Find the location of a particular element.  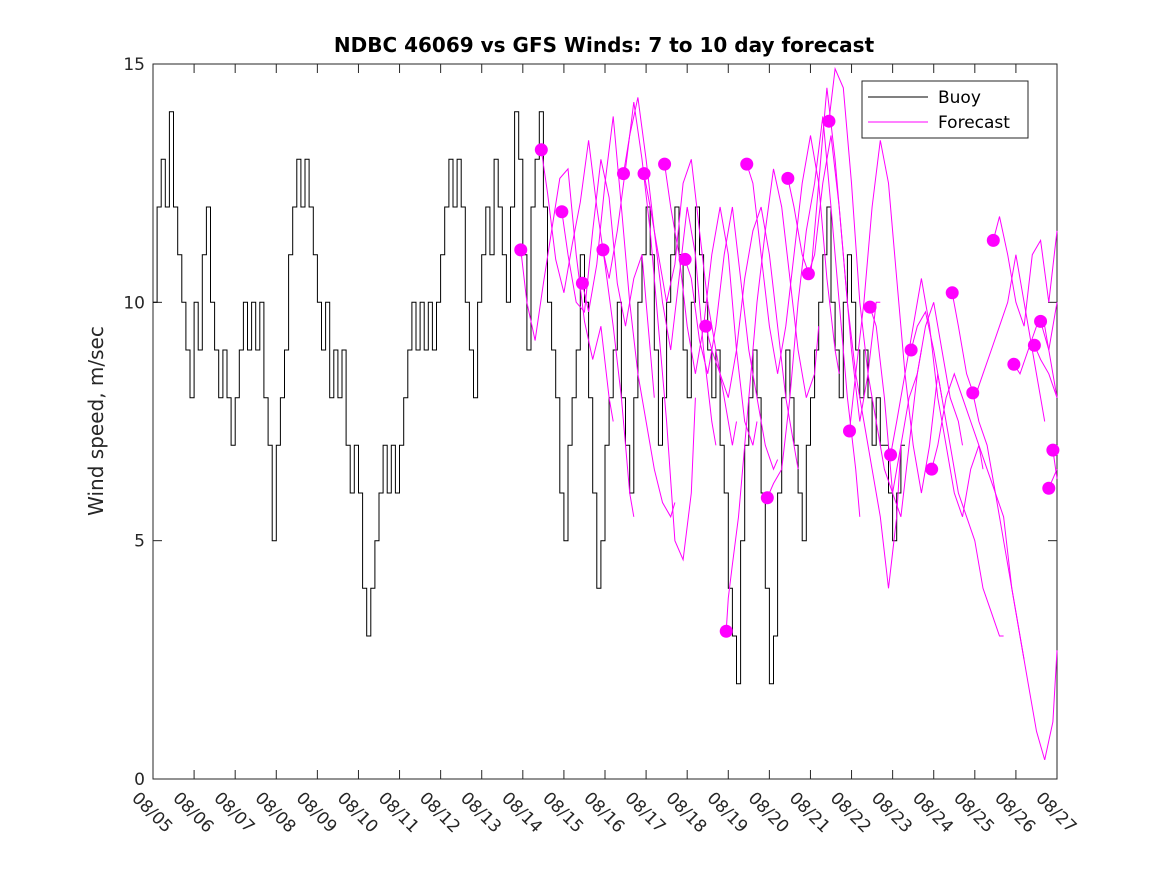

y-tick-label: 10 is located at coordinates (134, 303).